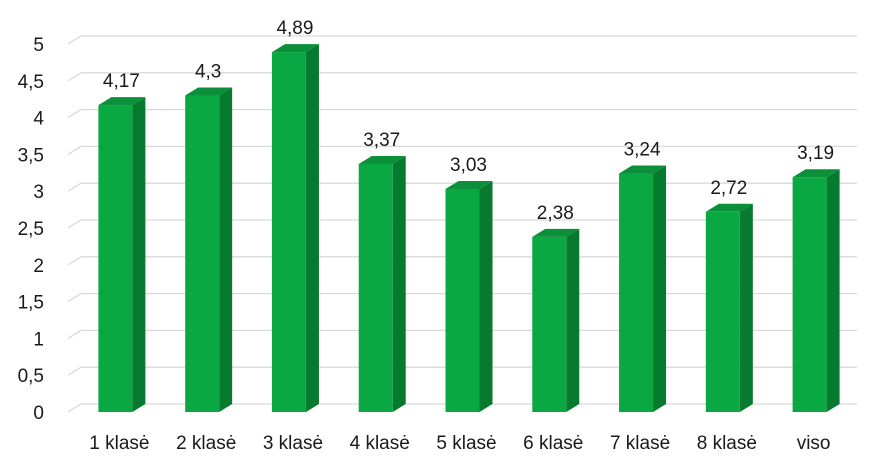 This screenshot has height=459, width=869. Describe the element at coordinates (119, 443) in the screenshot. I see `x-category-label: 1 klasė` at that location.